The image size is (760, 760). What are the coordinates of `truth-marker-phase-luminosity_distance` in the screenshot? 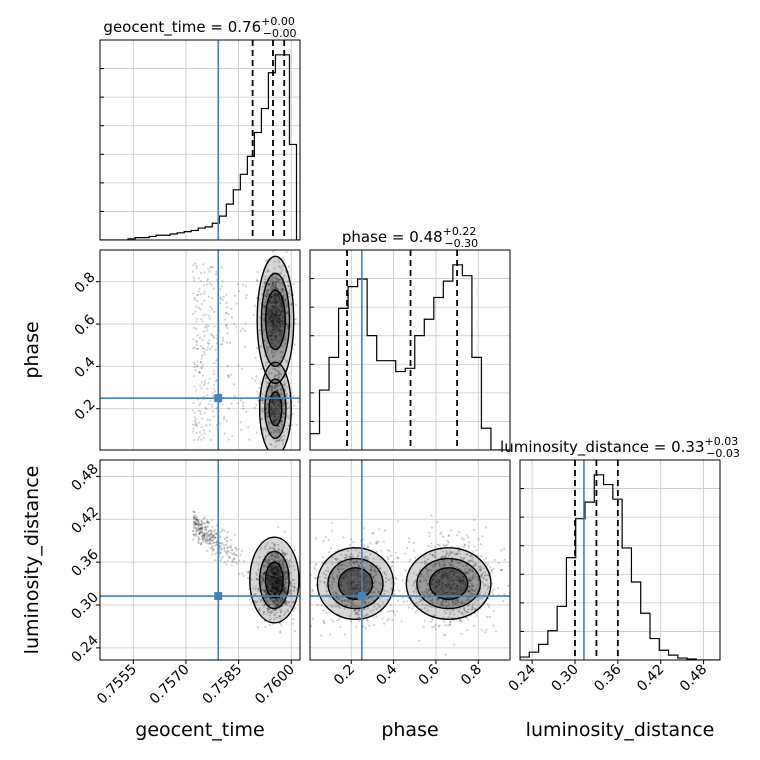 It's located at (361, 596).